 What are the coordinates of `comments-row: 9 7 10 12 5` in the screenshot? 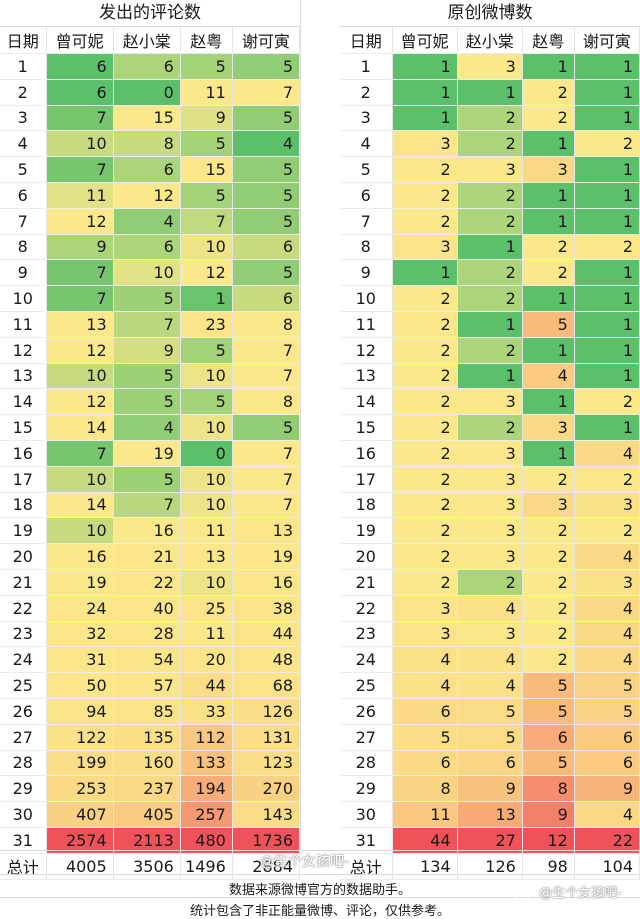 It's located at (150, 273).